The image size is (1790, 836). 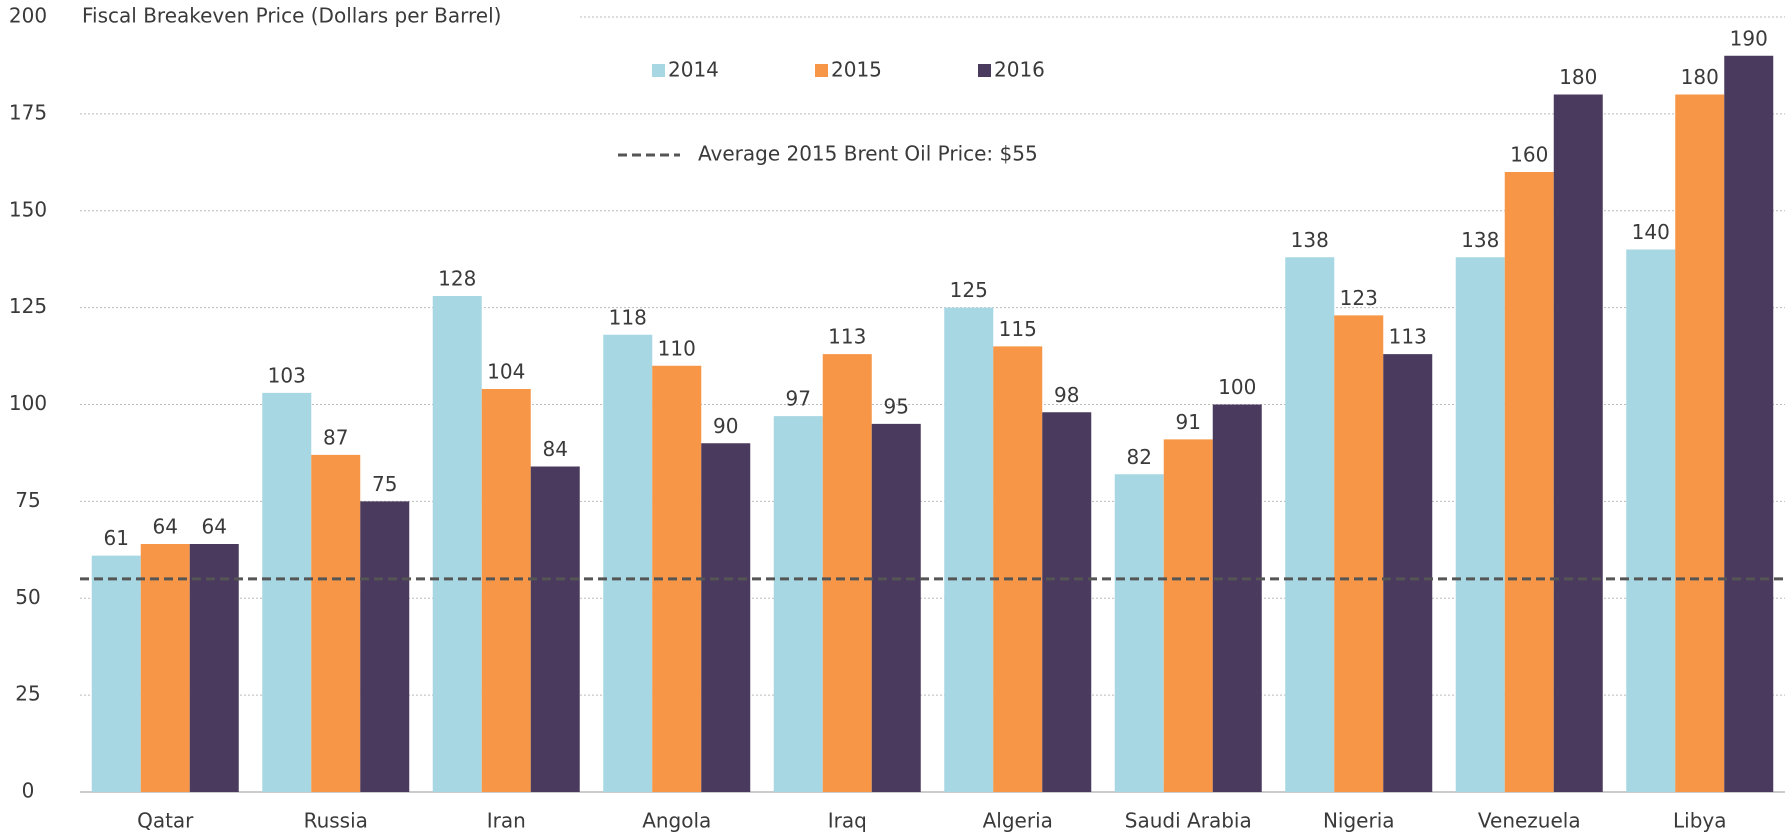 What do you see at coordinates (28, 403) in the screenshot?
I see `y-tick-label: 100` at bounding box center [28, 403].